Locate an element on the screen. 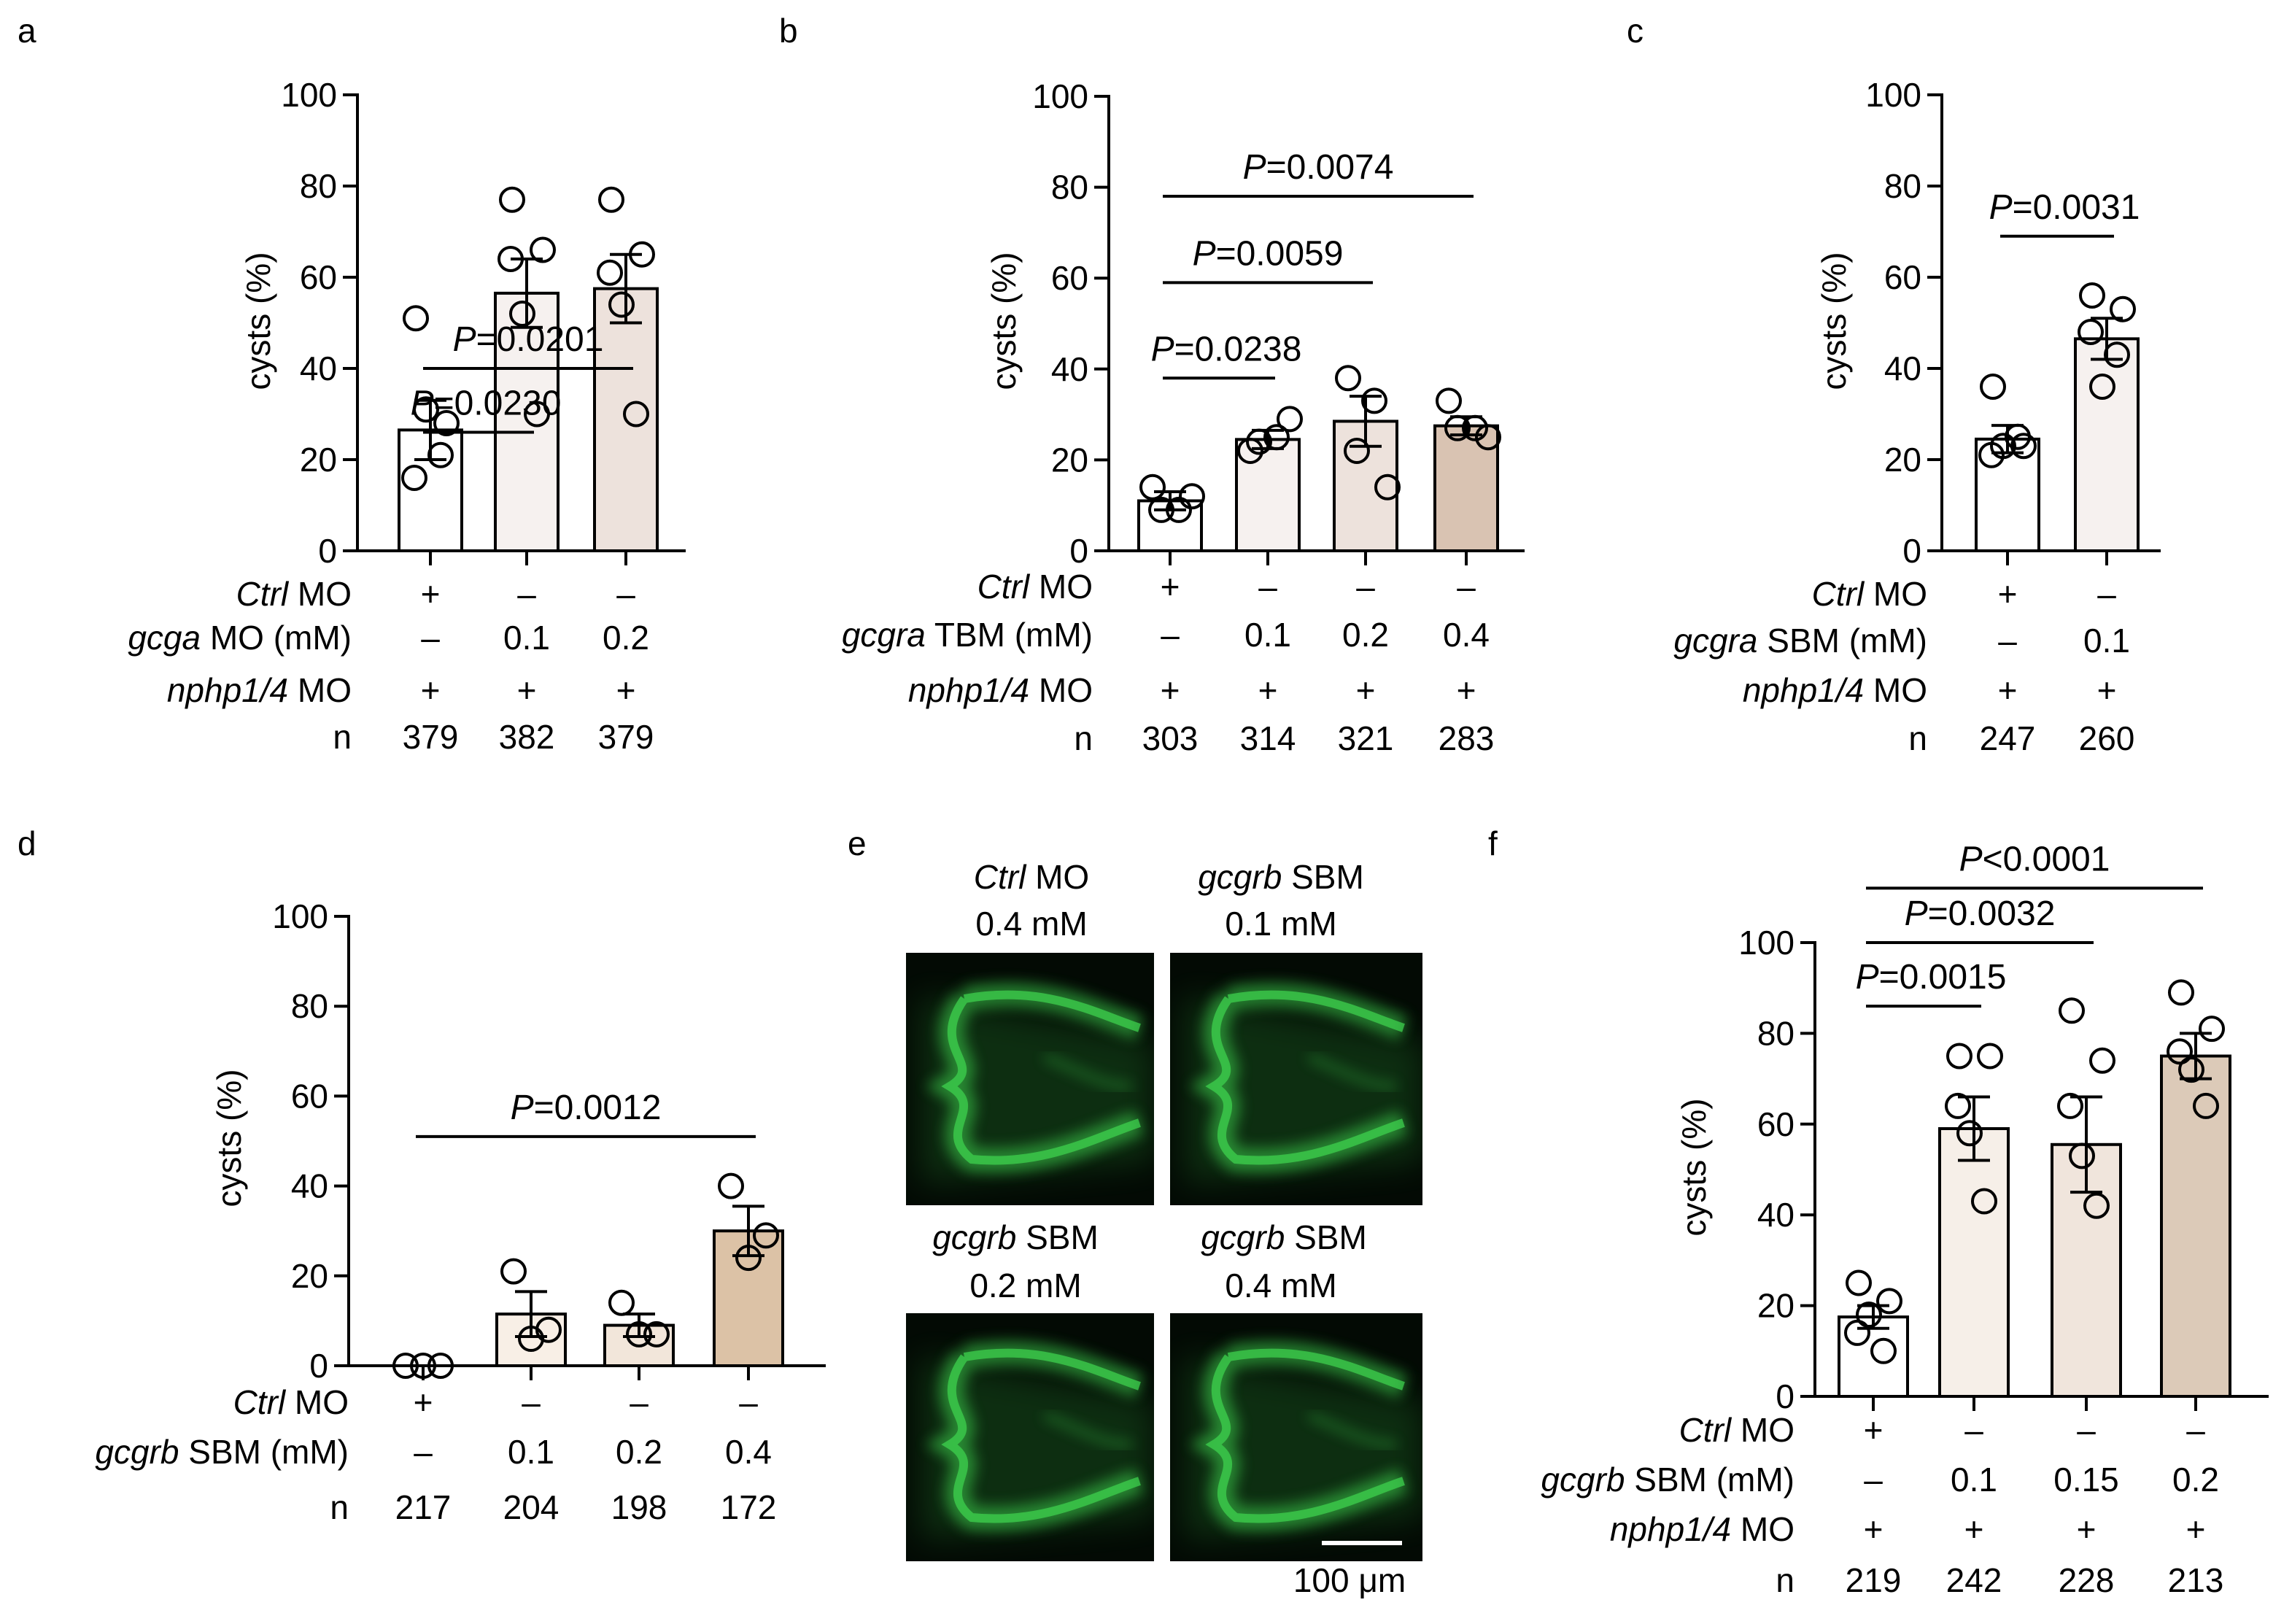  row-cell: 283 is located at coordinates (1467, 738).